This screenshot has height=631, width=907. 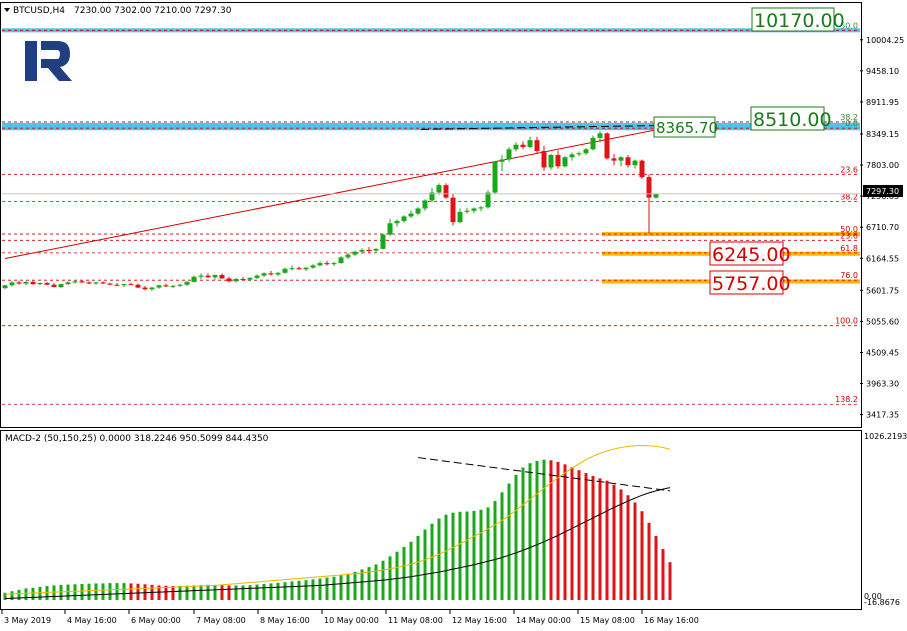 I want to click on y-tick-label-9: 5055.60, so click(x=882, y=321).